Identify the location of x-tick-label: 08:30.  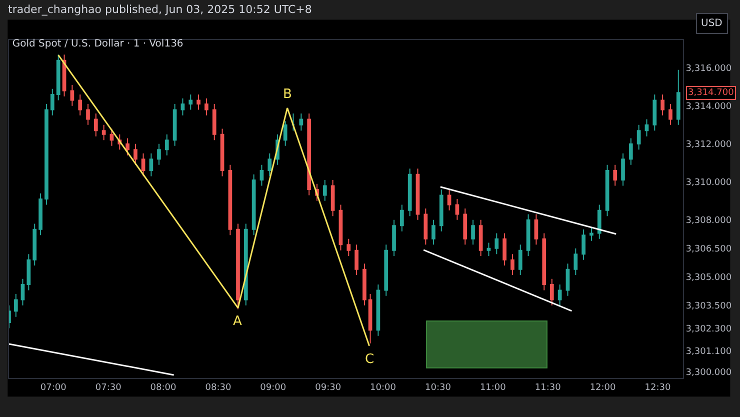
(218, 387).